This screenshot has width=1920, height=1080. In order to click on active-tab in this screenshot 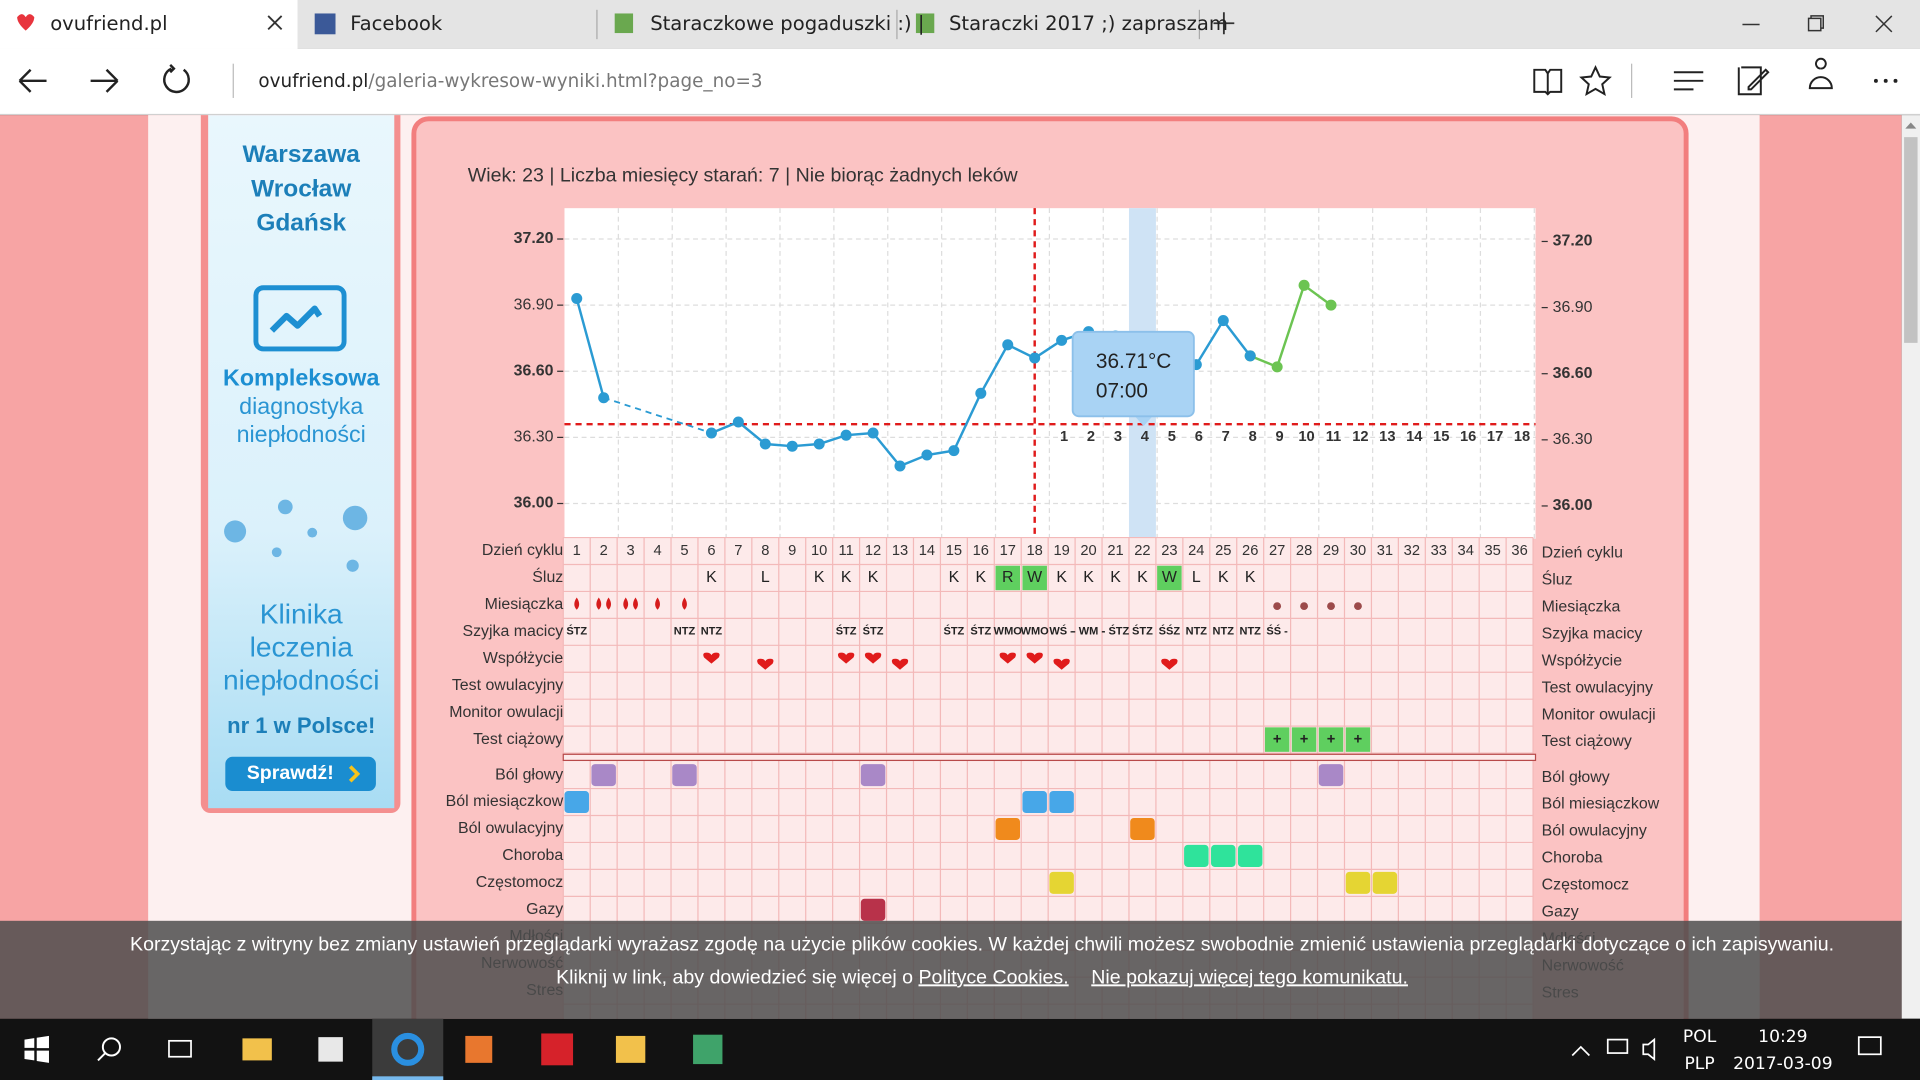, I will do `click(149, 24)`.